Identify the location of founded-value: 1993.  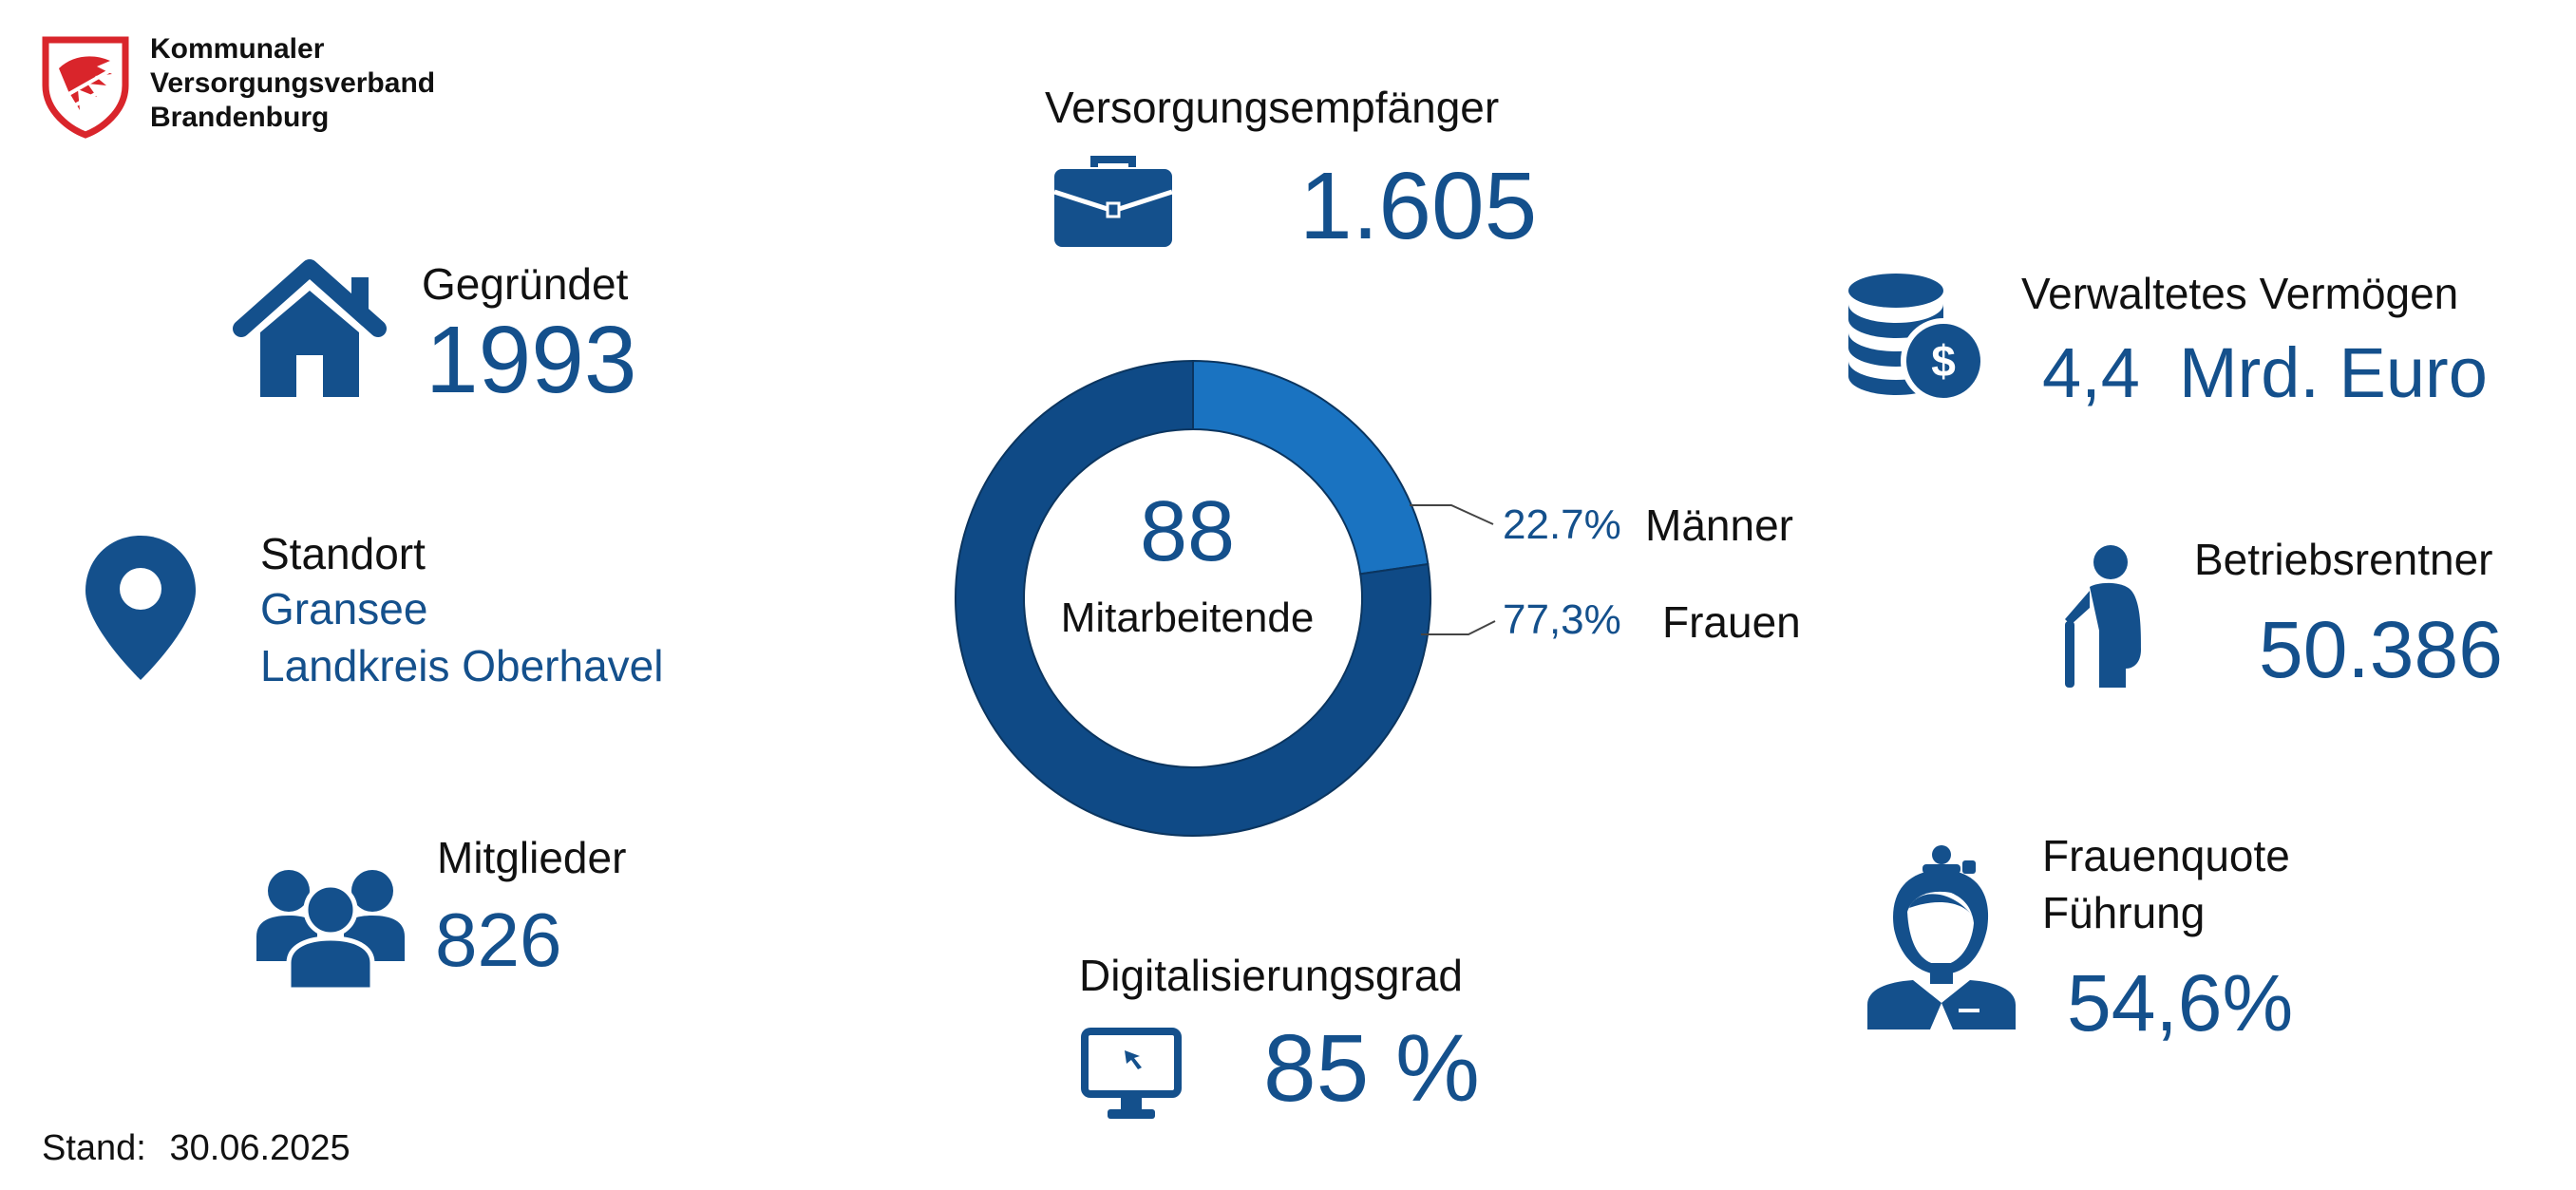
(531, 360).